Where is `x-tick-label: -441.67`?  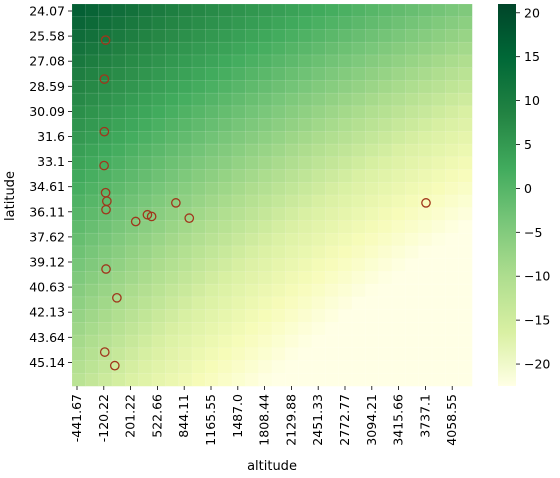 x-tick-label: -441.67 is located at coordinates (76, 418).